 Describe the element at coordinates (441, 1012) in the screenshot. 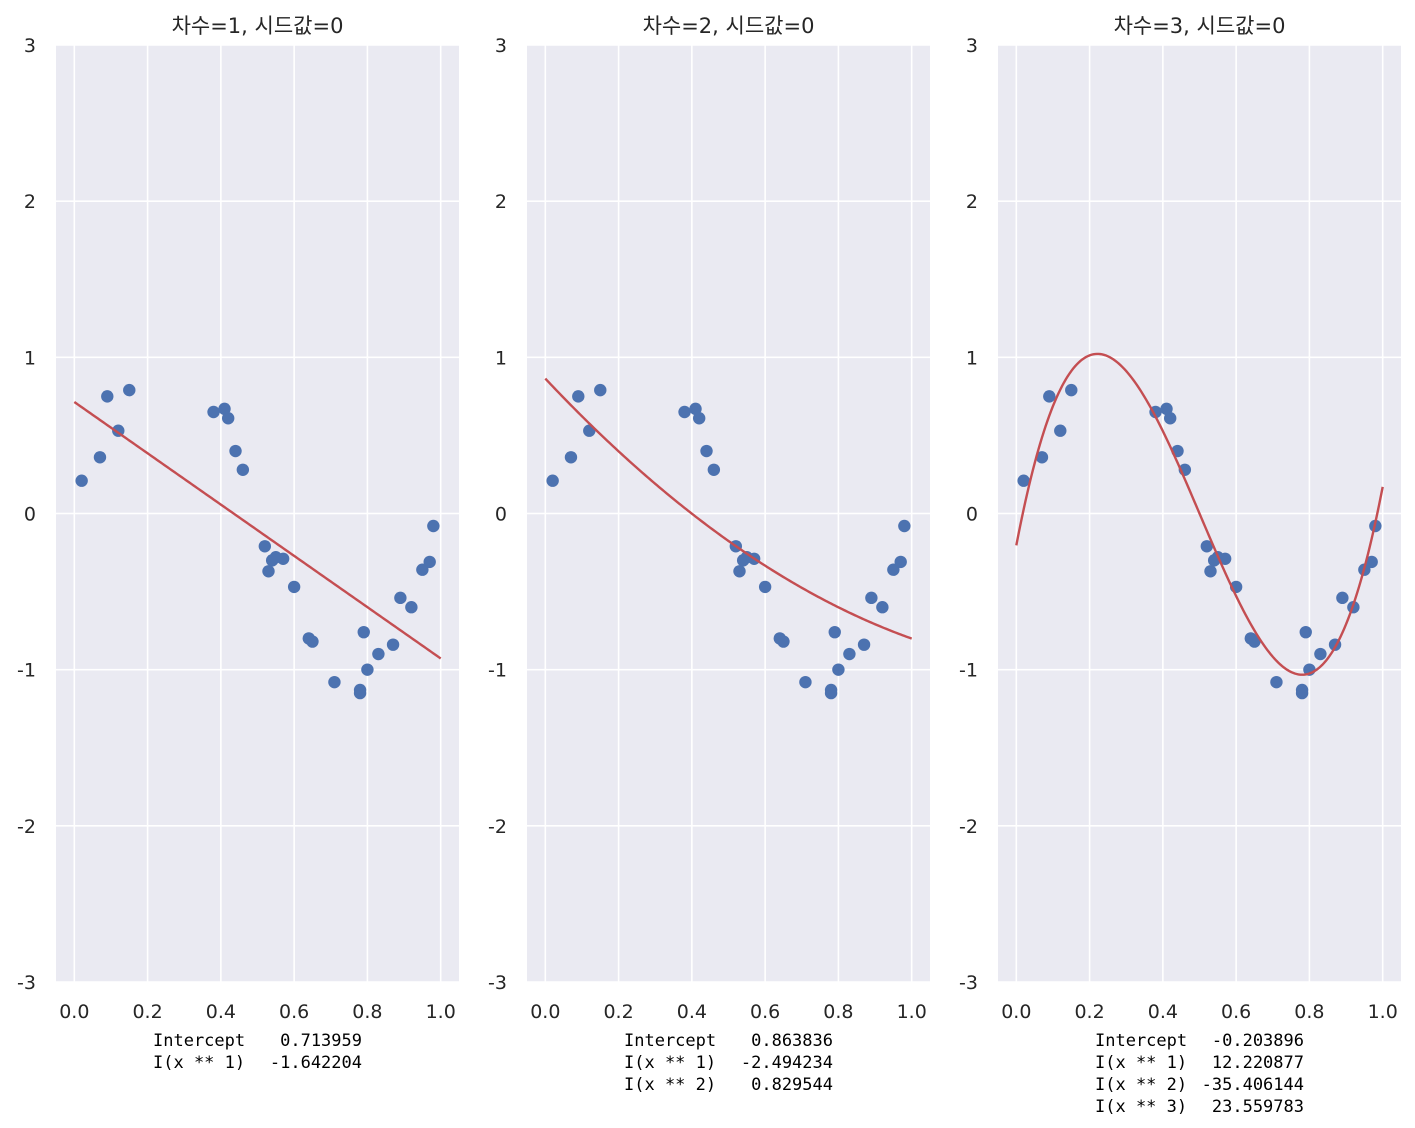

I see `x-tick-label: 1.0` at that location.